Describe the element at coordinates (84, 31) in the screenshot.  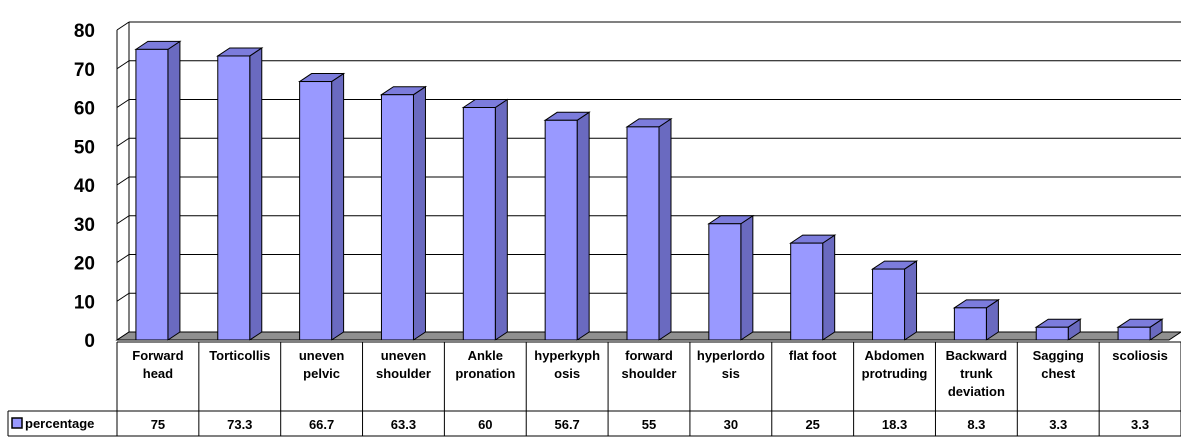
I see `y-tick-label: 80` at that location.